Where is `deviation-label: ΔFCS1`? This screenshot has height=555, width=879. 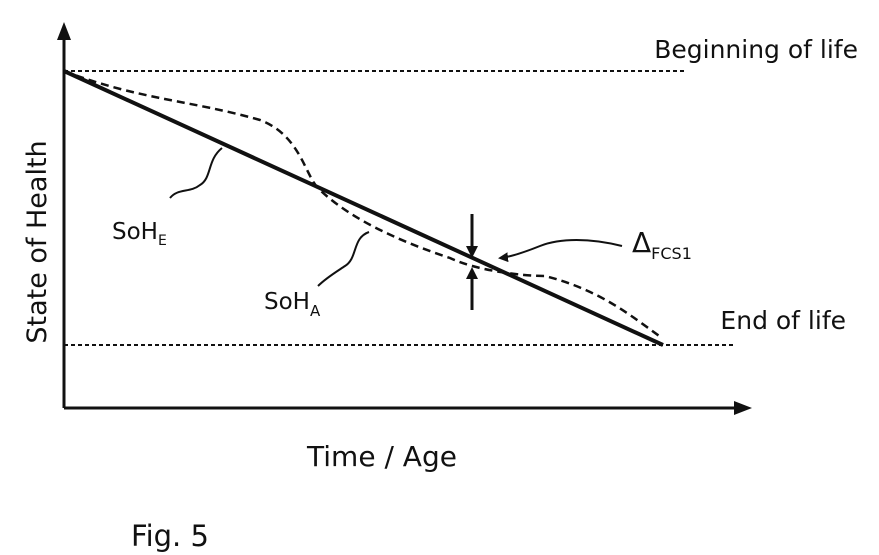
deviation-label: ΔFCS1 is located at coordinates (662, 244).